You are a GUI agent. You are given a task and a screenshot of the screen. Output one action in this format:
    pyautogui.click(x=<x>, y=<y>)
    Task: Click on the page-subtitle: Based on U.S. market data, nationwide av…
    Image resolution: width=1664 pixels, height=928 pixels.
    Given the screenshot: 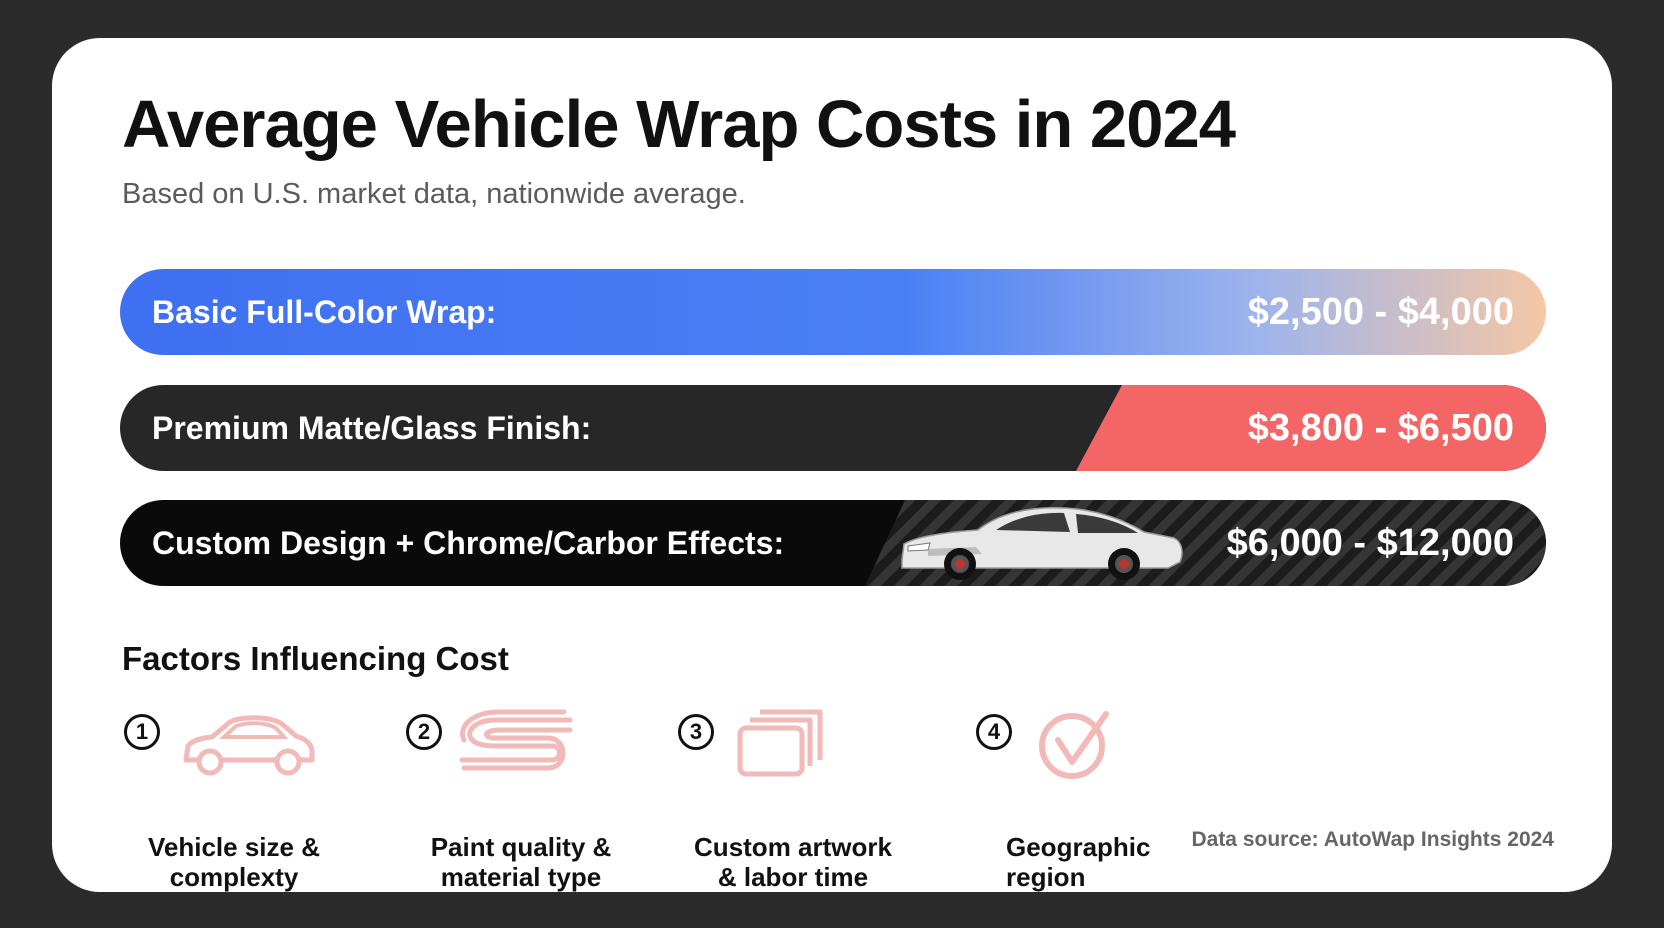 What is the action you would take?
    pyautogui.click(x=434, y=194)
    